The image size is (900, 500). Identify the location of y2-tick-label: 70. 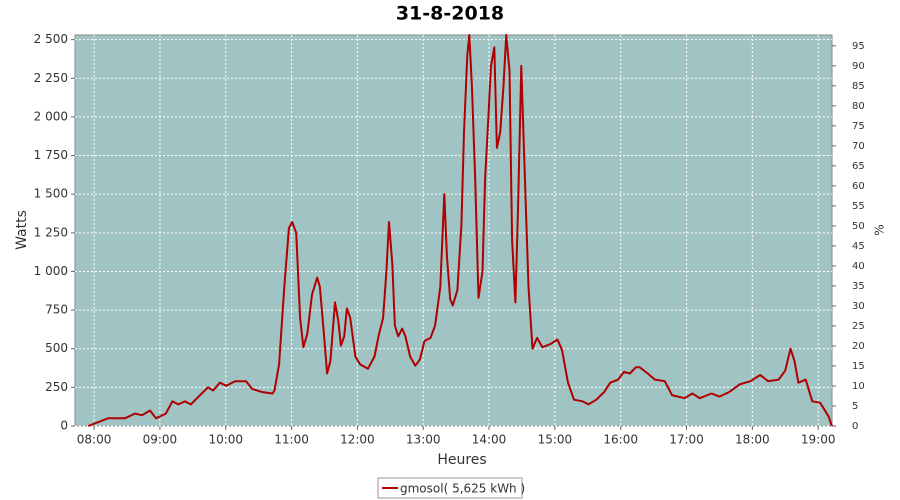
(858, 146).